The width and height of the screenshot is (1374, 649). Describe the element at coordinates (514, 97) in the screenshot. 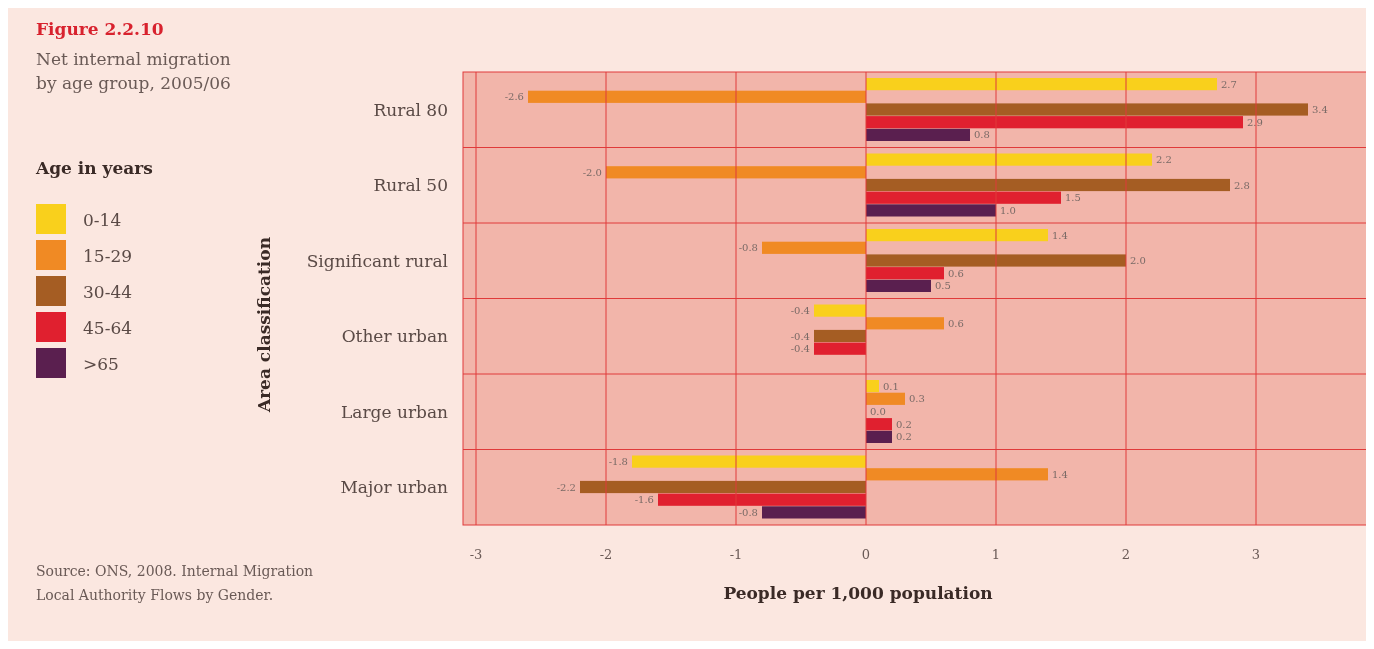

I see `data-label: -2.6` at that location.